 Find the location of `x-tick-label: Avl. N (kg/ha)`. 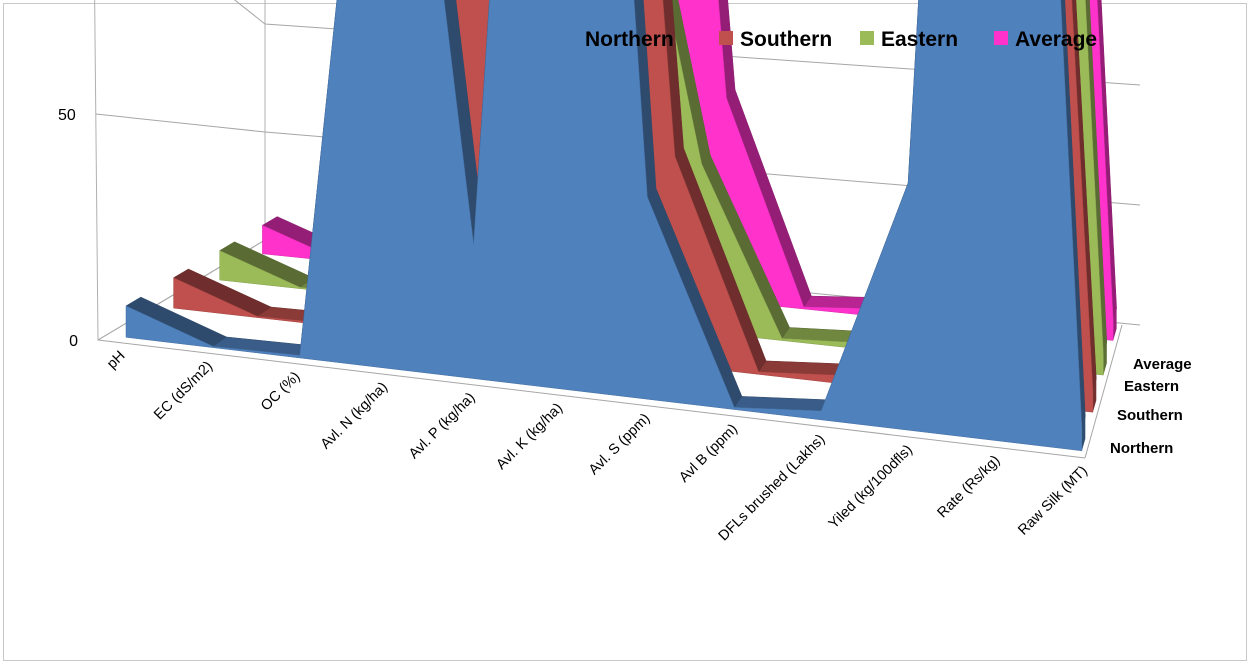

x-tick-label: Avl. N (kg/ha) is located at coordinates (354, 415).